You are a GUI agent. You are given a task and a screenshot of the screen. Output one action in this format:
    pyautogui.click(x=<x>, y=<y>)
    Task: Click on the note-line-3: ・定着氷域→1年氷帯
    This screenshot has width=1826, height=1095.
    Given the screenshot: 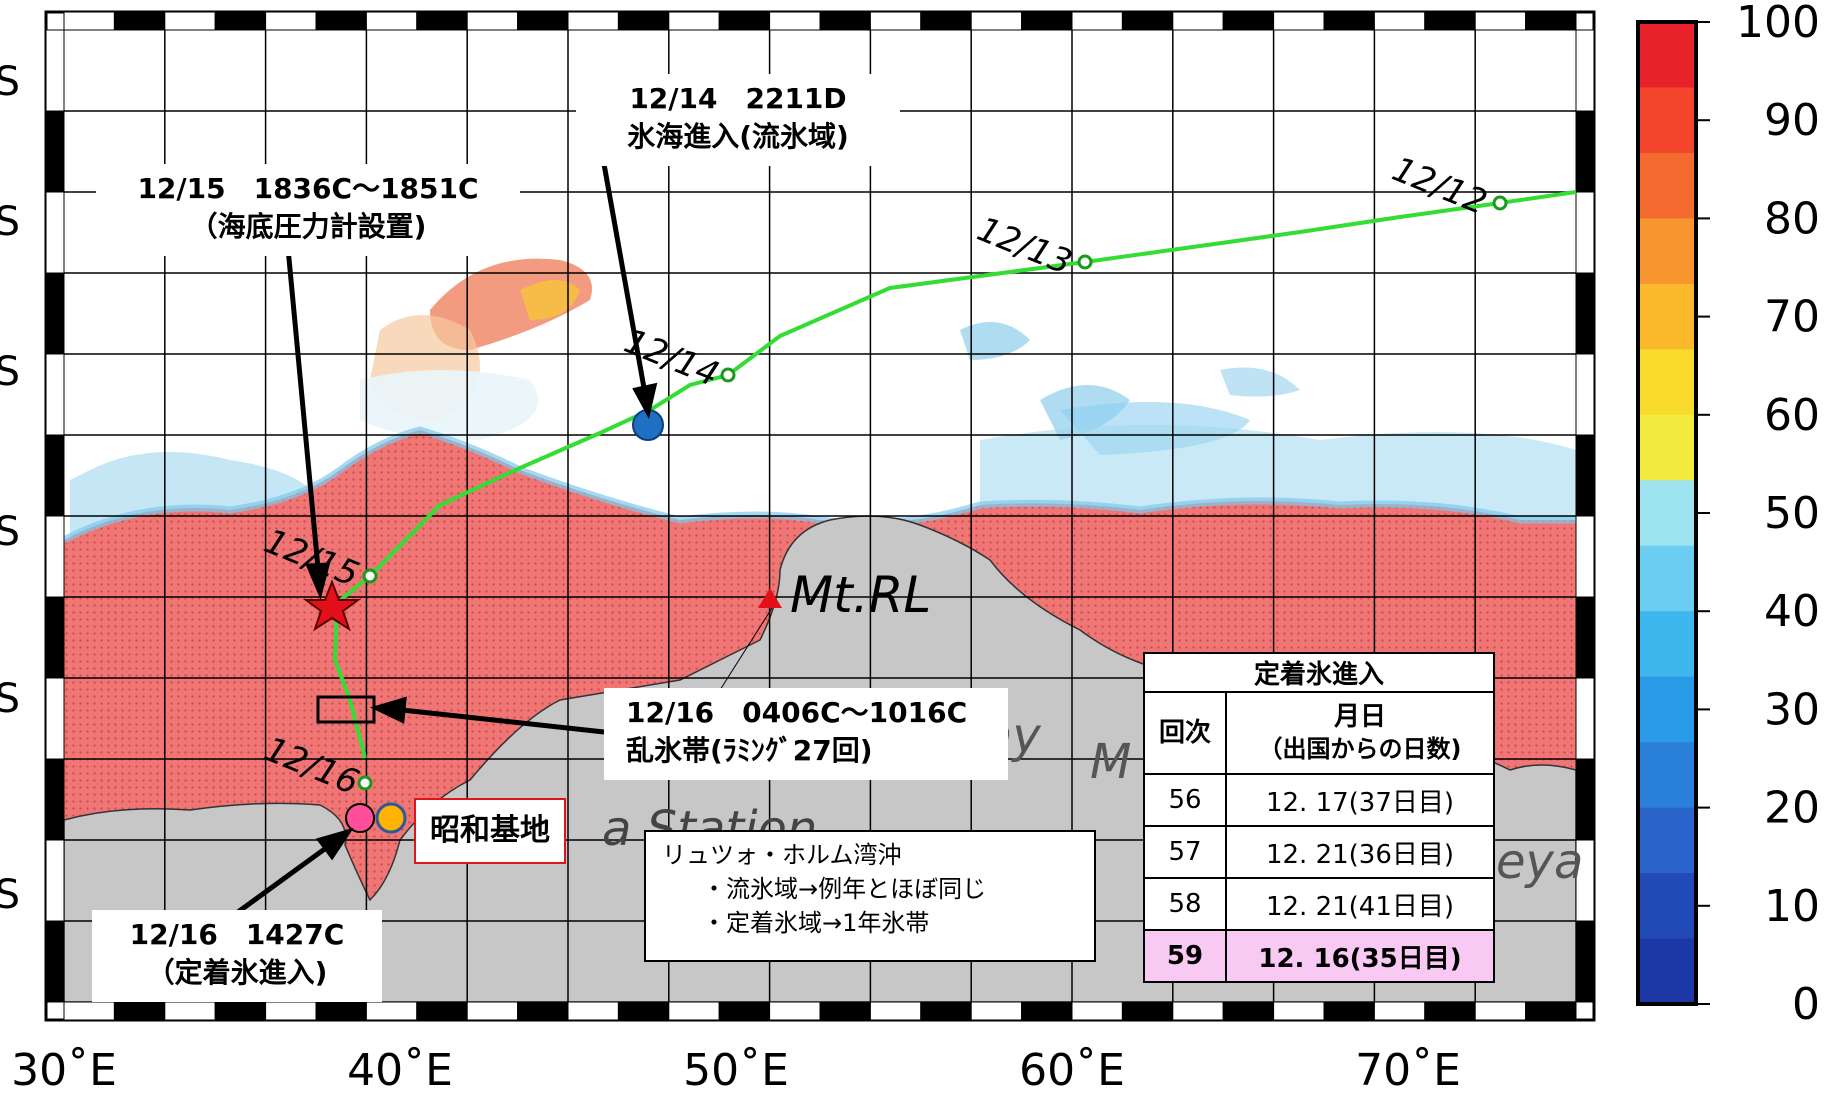 What is the action you would take?
    pyautogui.click(x=816, y=923)
    